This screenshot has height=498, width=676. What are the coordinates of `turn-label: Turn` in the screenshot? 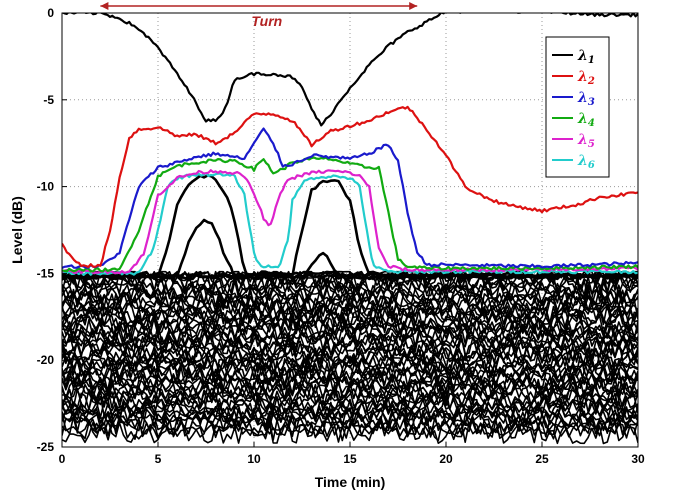 It's located at (266, 21).